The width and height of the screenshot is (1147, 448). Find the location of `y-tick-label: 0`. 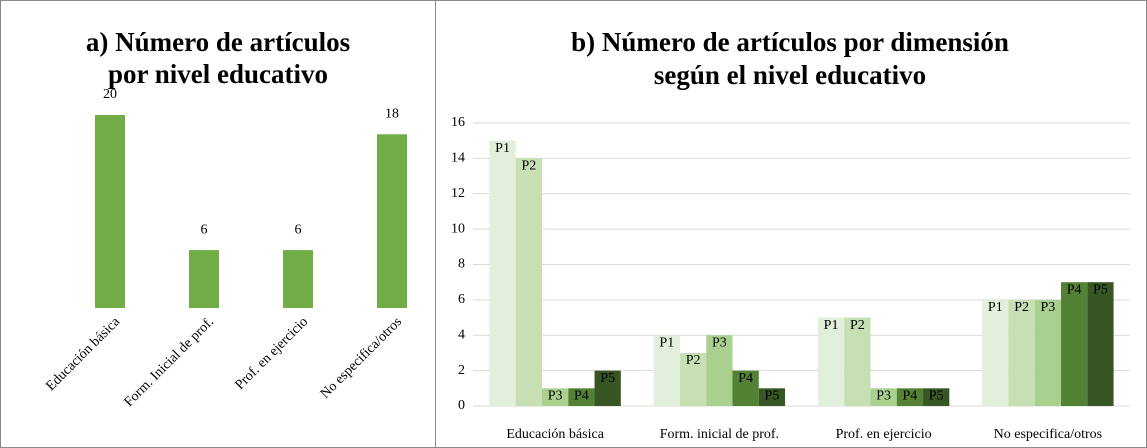

y-tick-label: 0 is located at coordinates (461, 405).